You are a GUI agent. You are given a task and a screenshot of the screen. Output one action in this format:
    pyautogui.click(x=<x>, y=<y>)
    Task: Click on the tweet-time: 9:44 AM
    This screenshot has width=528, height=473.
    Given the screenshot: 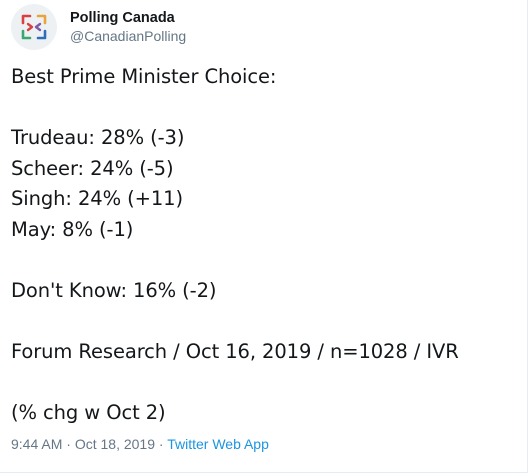 What is the action you would take?
    pyautogui.click(x=37, y=444)
    